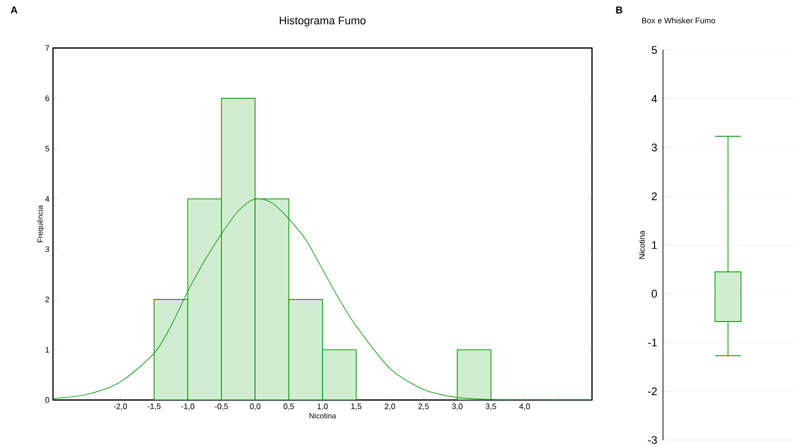 The width and height of the screenshot is (793, 447). Describe the element at coordinates (619, 10) in the screenshot. I see `text: B` at that location.